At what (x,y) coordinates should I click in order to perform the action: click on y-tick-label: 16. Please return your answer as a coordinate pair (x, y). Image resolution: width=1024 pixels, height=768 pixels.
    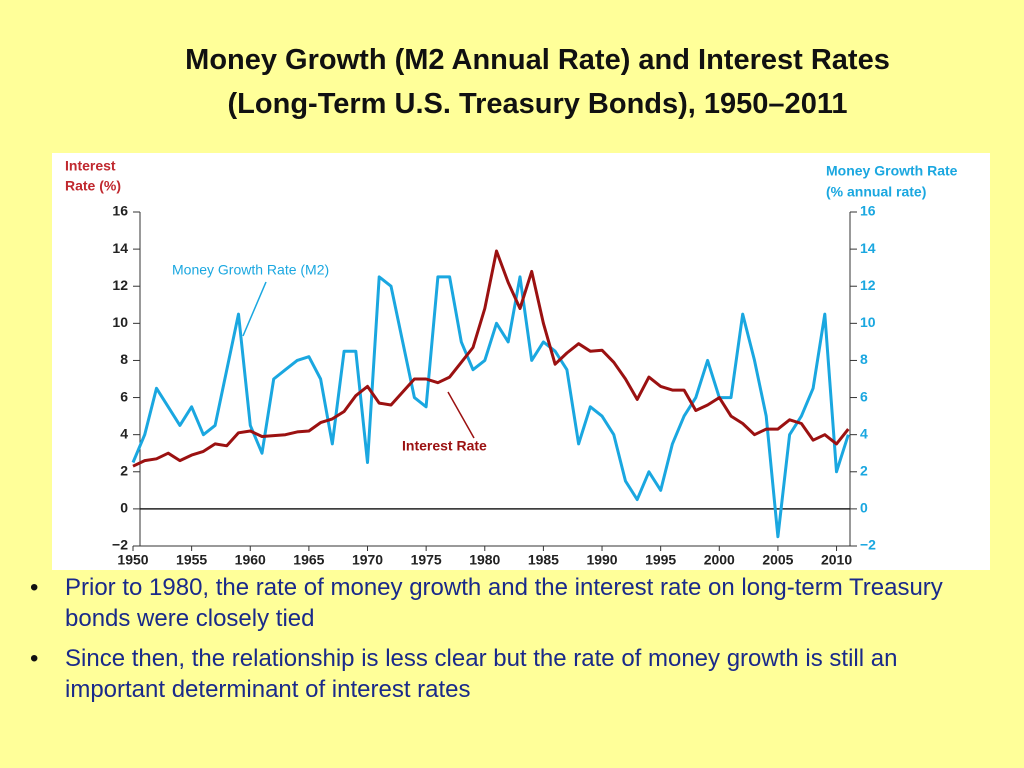
    Looking at the image, I should click on (120, 211).